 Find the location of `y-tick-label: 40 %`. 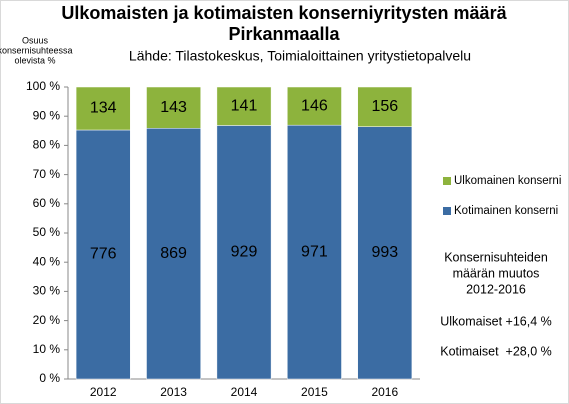

y-tick-label: 40 % is located at coordinates (47, 261).